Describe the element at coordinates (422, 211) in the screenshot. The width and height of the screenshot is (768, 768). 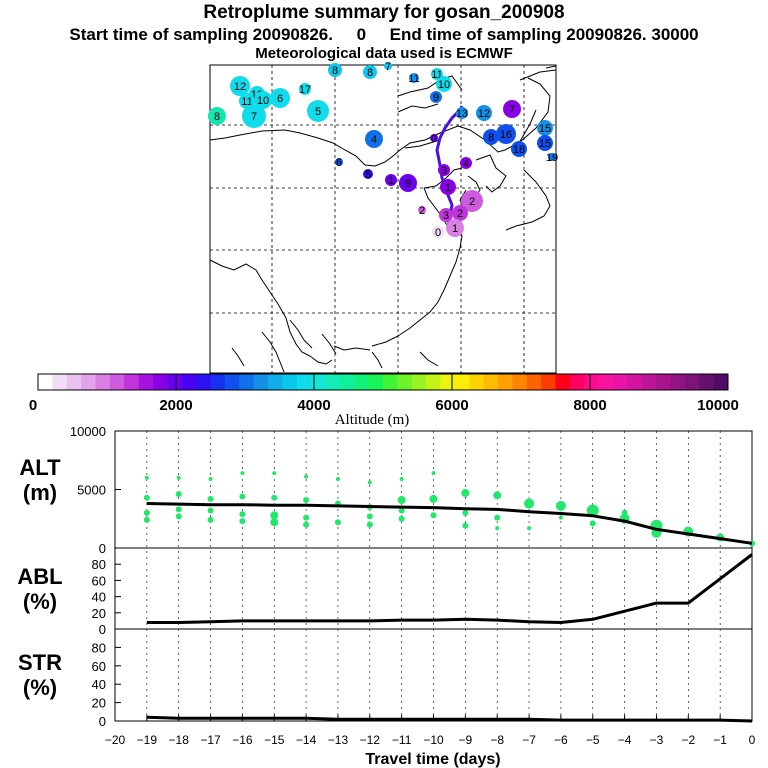
I see `plume-cluster-label: 2` at that location.